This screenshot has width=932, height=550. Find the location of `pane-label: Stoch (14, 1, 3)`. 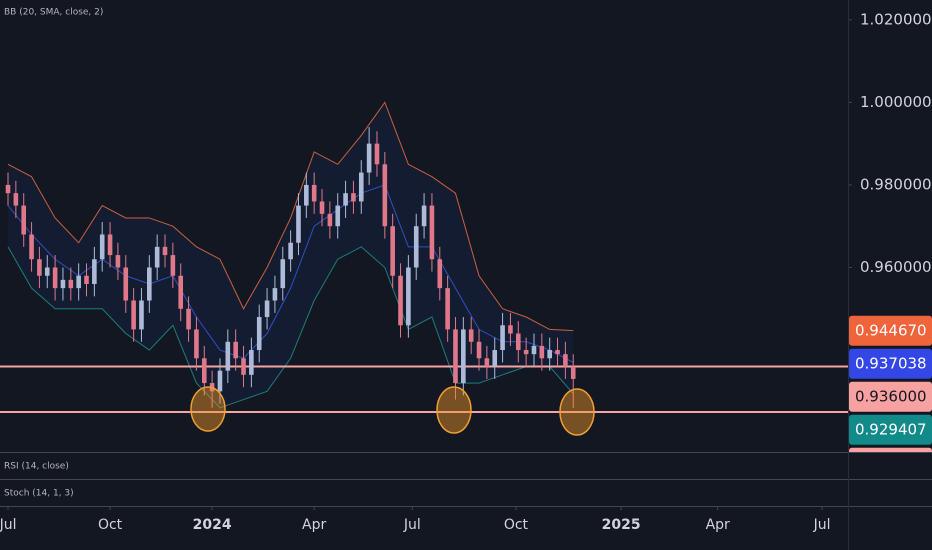

pane-label: Stoch (14, 1, 3) is located at coordinates (39, 494).